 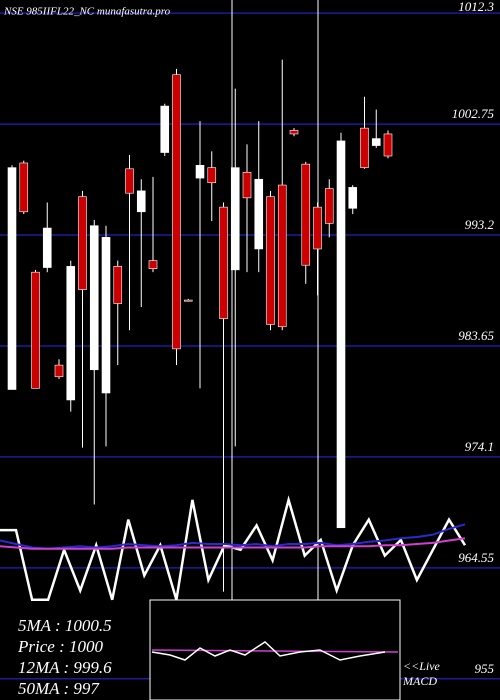 I want to click on chart-title: NSE 985IIFL22_NC munafasutra.pro, so click(x=87, y=12).